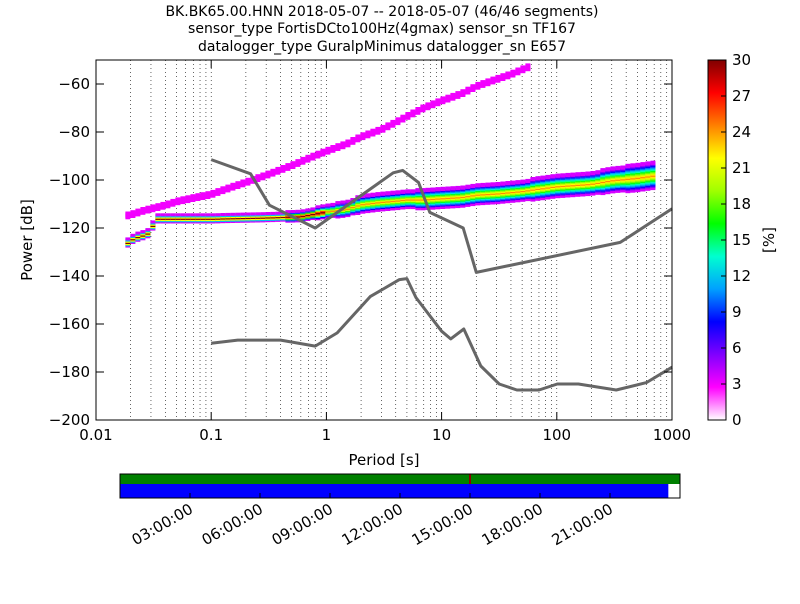 This screenshot has width=800, height=604. Describe the element at coordinates (95, 435) in the screenshot. I see `x-tick-label: 0.01` at that location.